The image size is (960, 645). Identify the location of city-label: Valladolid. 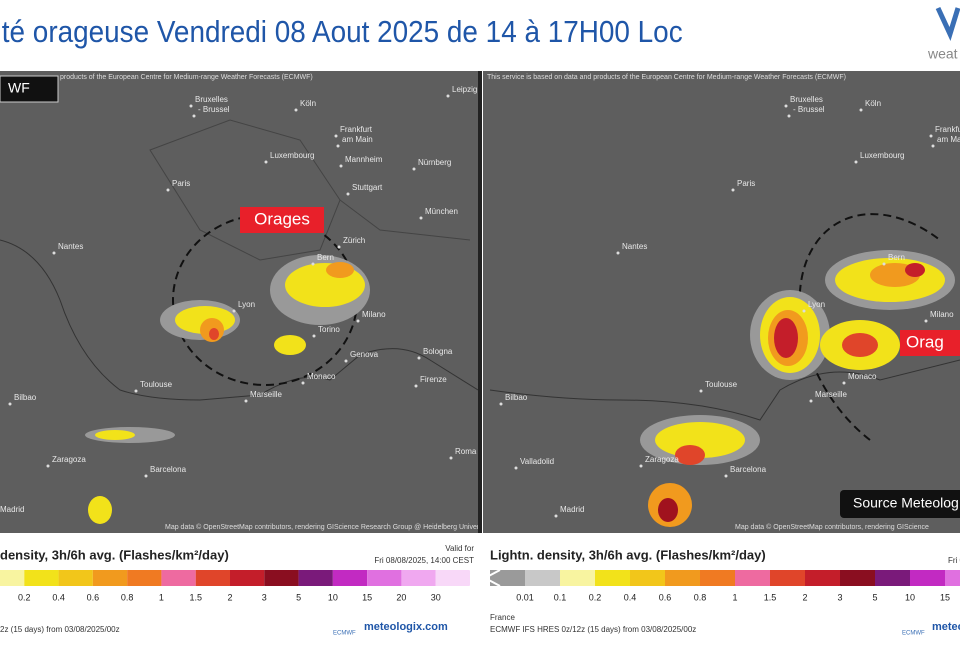
(537, 461).